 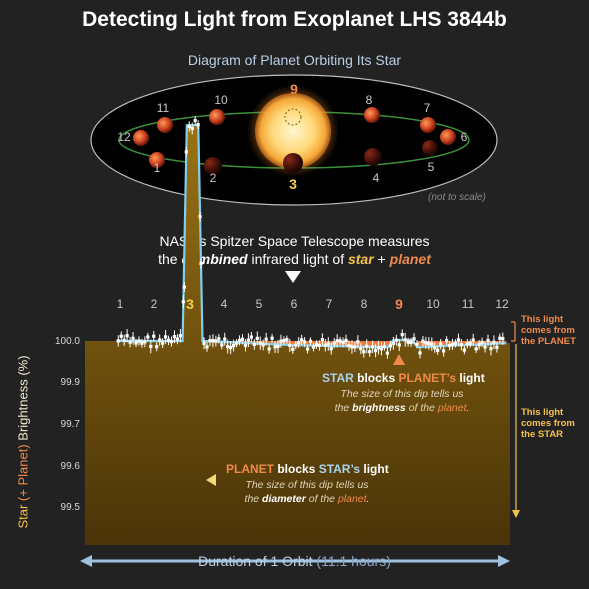 What do you see at coordinates (120, 304) in the screenshot?
I see `x-tick-1: 1` at bounding box center [120, 304].